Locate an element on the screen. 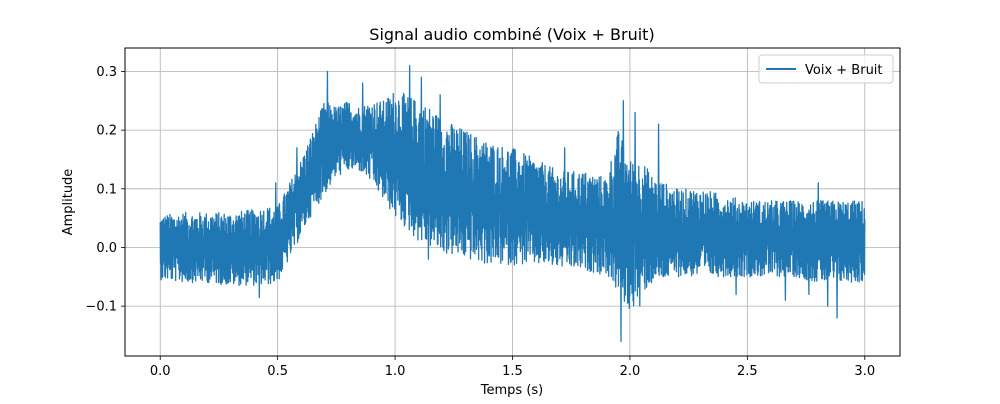 Image resolution: width=1000 pixels, height=404 pixels. legend-box is located at coordinates (826, 69).